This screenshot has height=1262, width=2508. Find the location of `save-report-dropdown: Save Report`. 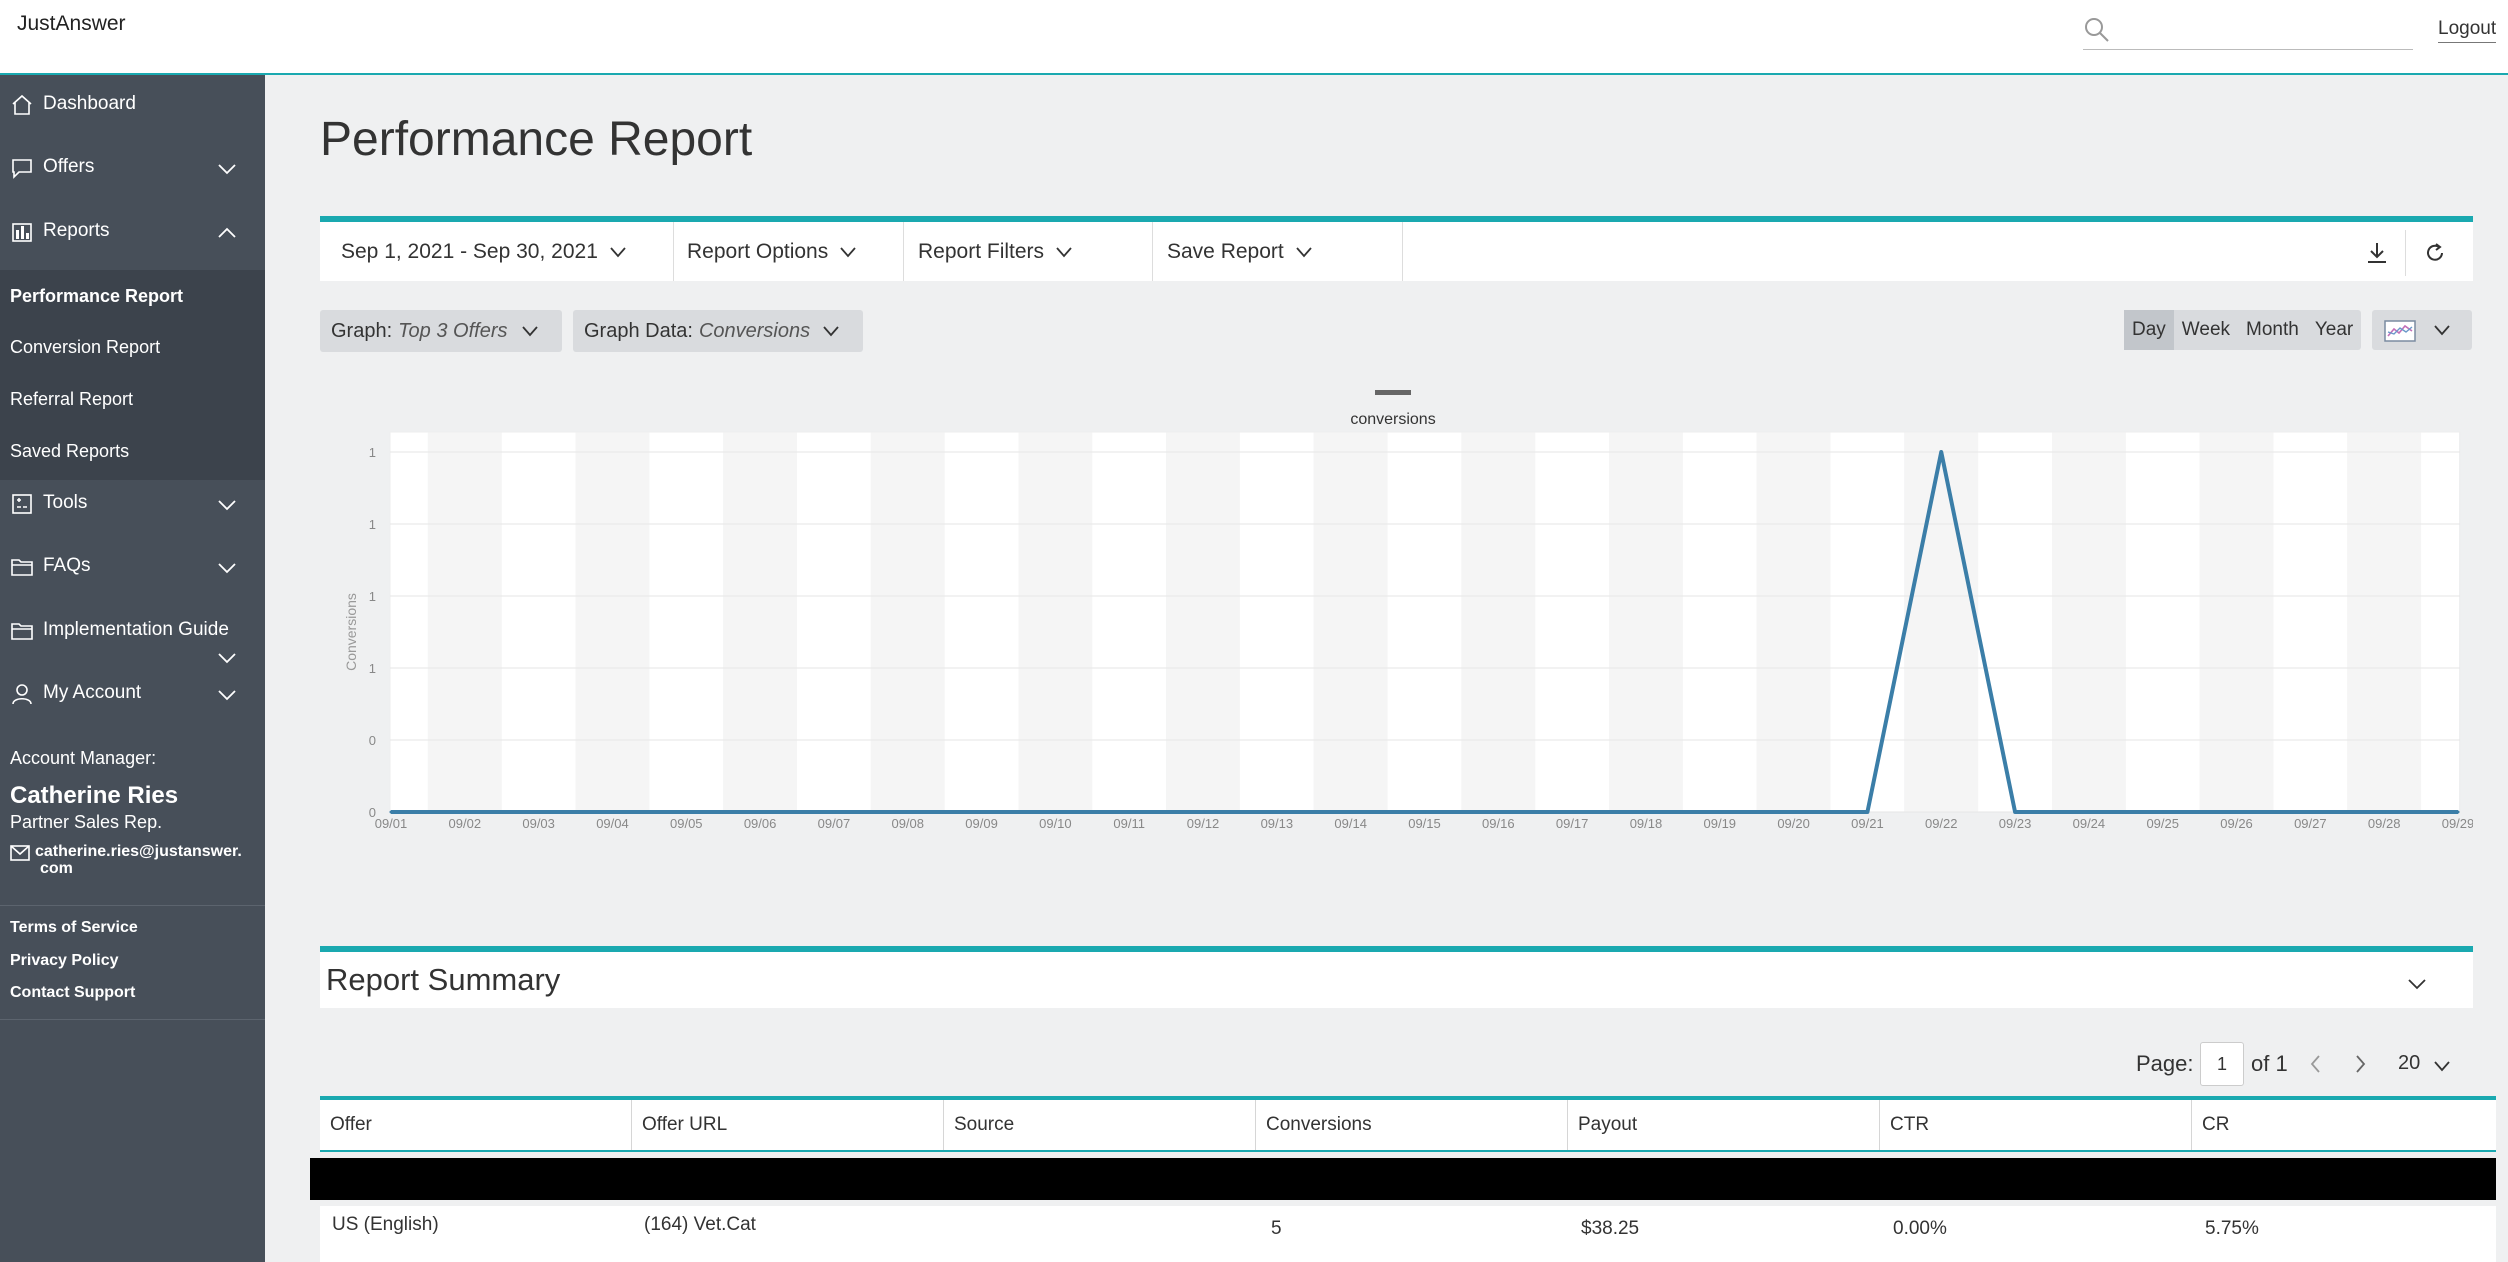

save-report-dropdown: Save Report is located at coordinates (1278, 251).